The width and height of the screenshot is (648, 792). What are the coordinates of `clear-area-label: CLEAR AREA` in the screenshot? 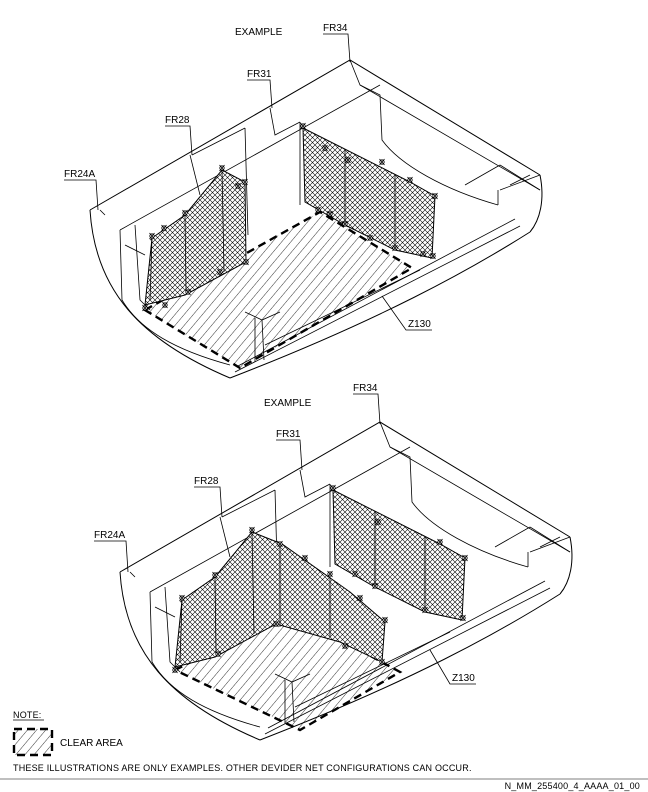 It's located at (91, 743).